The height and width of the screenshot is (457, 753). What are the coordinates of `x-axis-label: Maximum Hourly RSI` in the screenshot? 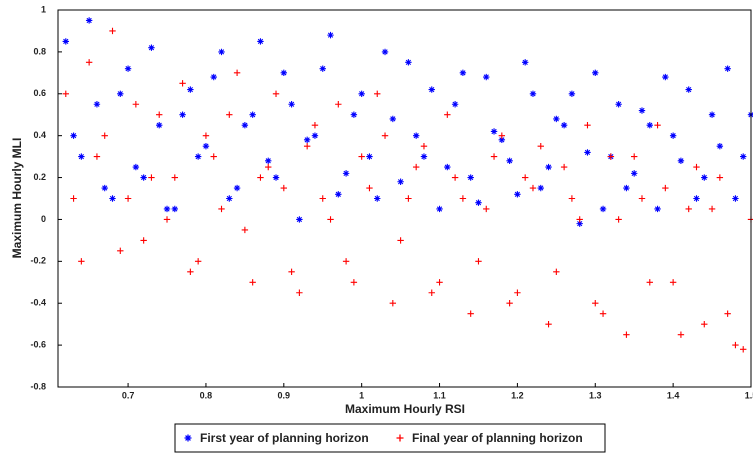 It's located at (405, 409).